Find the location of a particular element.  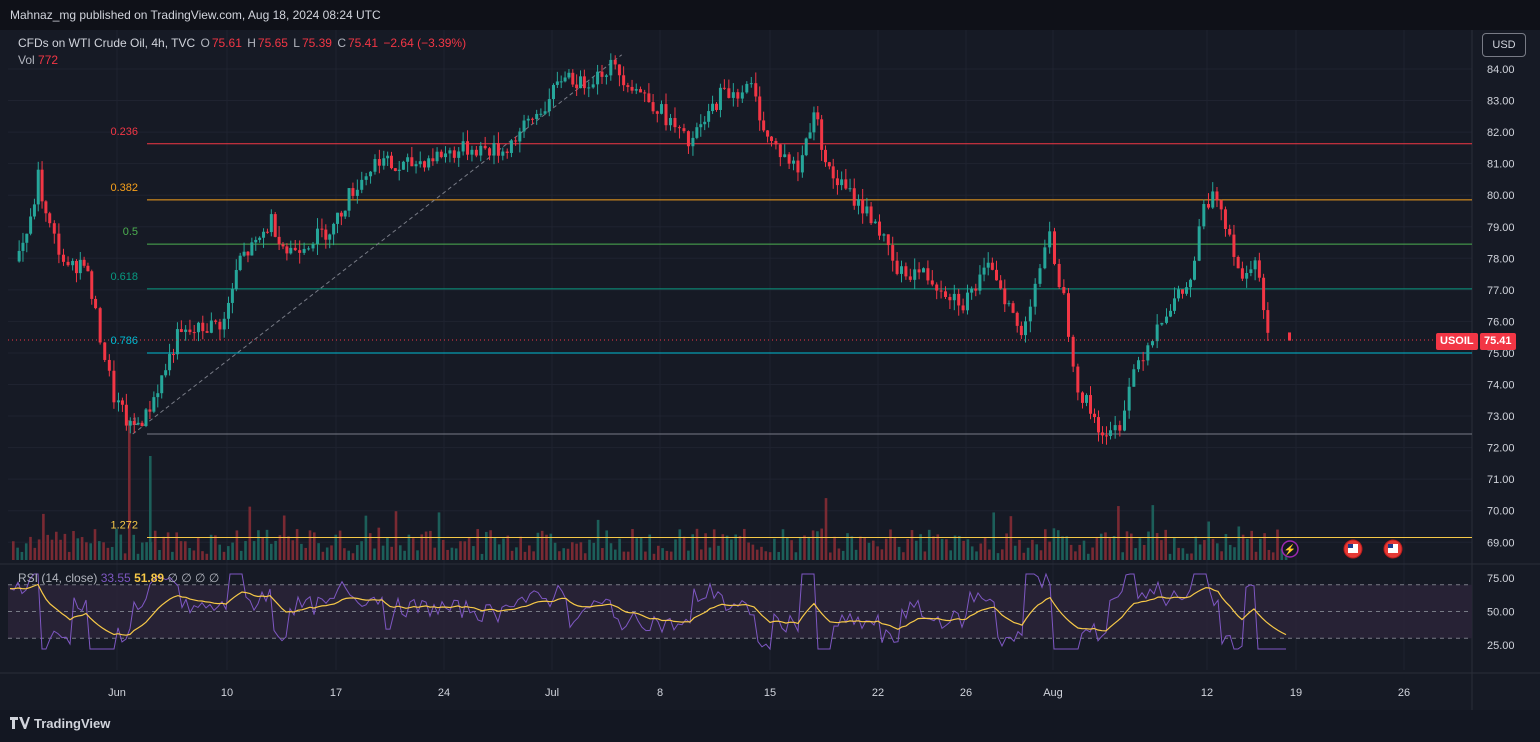

volume-legend: Vol 772 is located at coordinates (38, 60).